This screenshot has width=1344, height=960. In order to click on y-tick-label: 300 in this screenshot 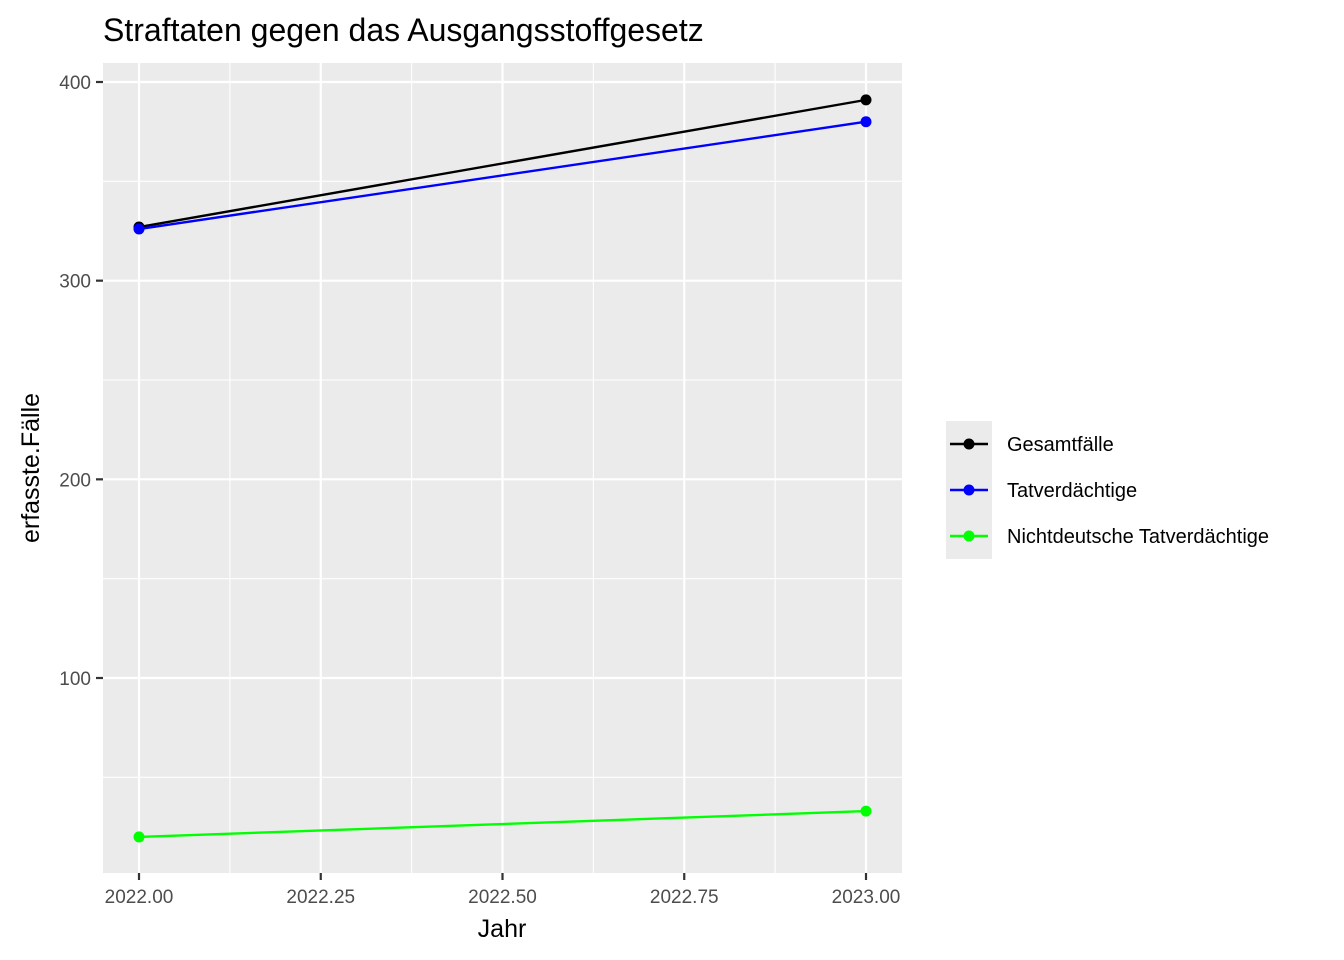, I will do `click(75, 282)`.